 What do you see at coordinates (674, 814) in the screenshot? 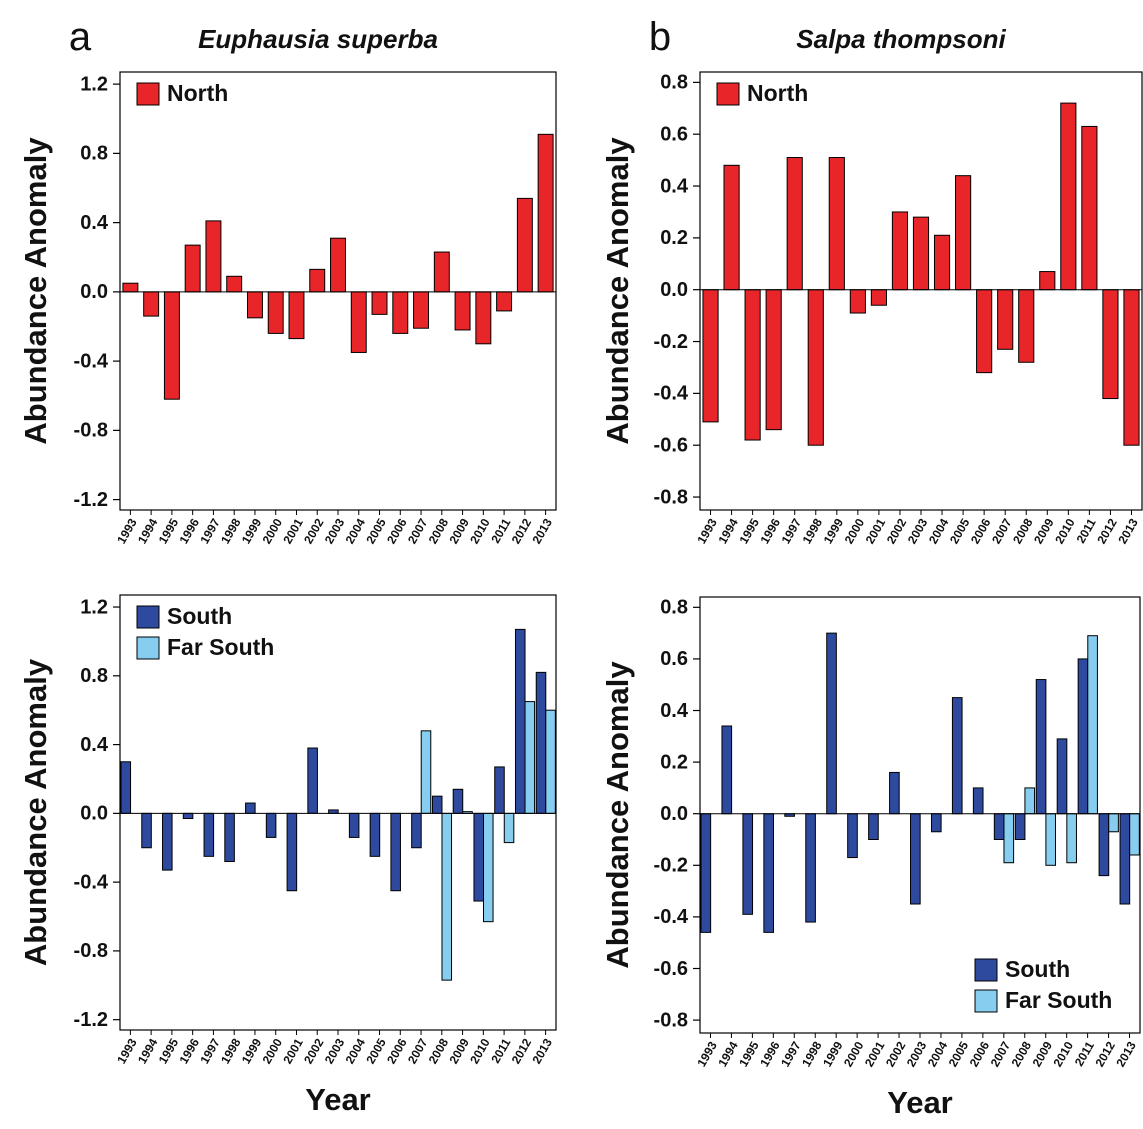
I see `y-tick-label: 0.0` at bounding box center [674, 814].